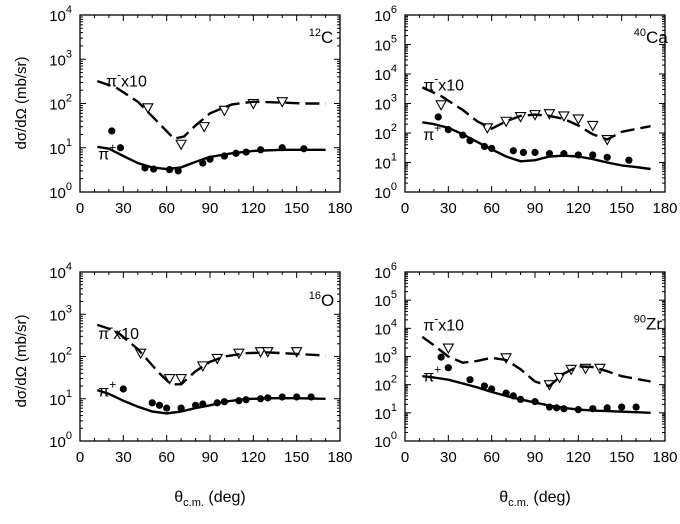  I want to click on nucleus-label: 40Ca, so click(651, 37).